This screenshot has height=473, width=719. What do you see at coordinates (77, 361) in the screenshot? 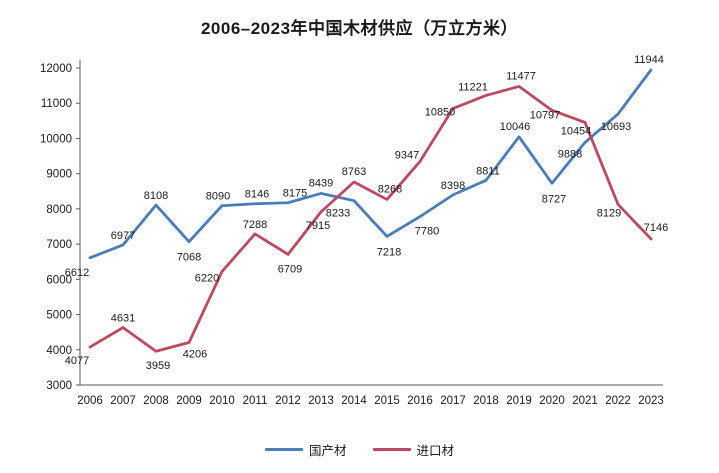
I see `value-label: 4077` at bounding box center [77, 361].